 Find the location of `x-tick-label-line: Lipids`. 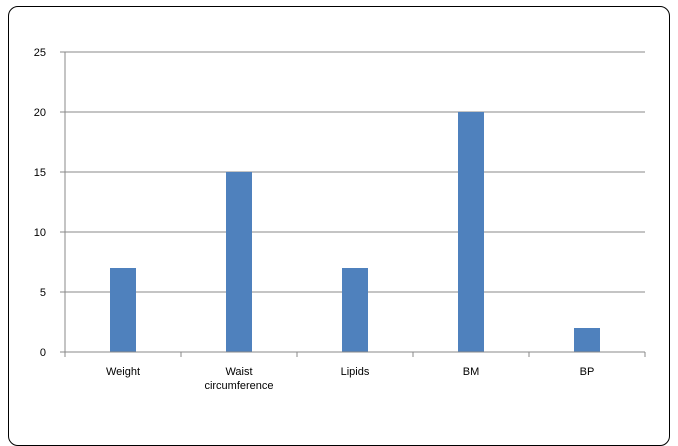

x-tick-label-line: Lipids is located at coordinates (355, 372).